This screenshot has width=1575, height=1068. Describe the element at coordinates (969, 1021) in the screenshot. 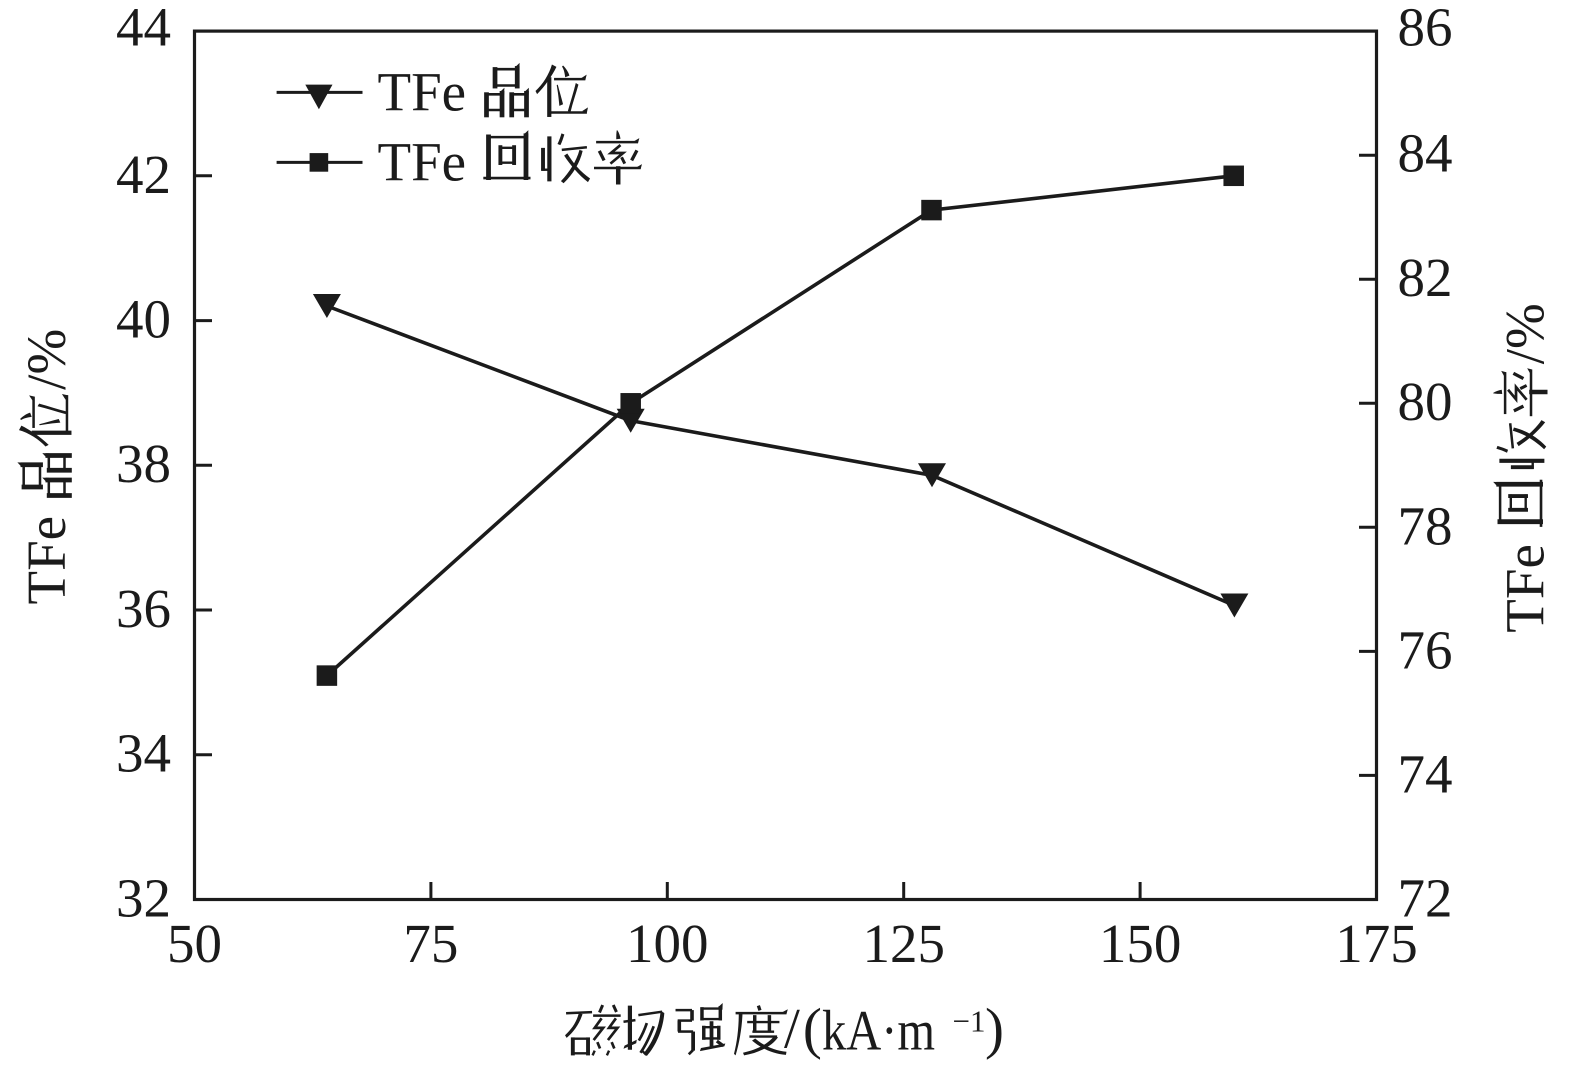

I see `svg-text: −1` at that location.